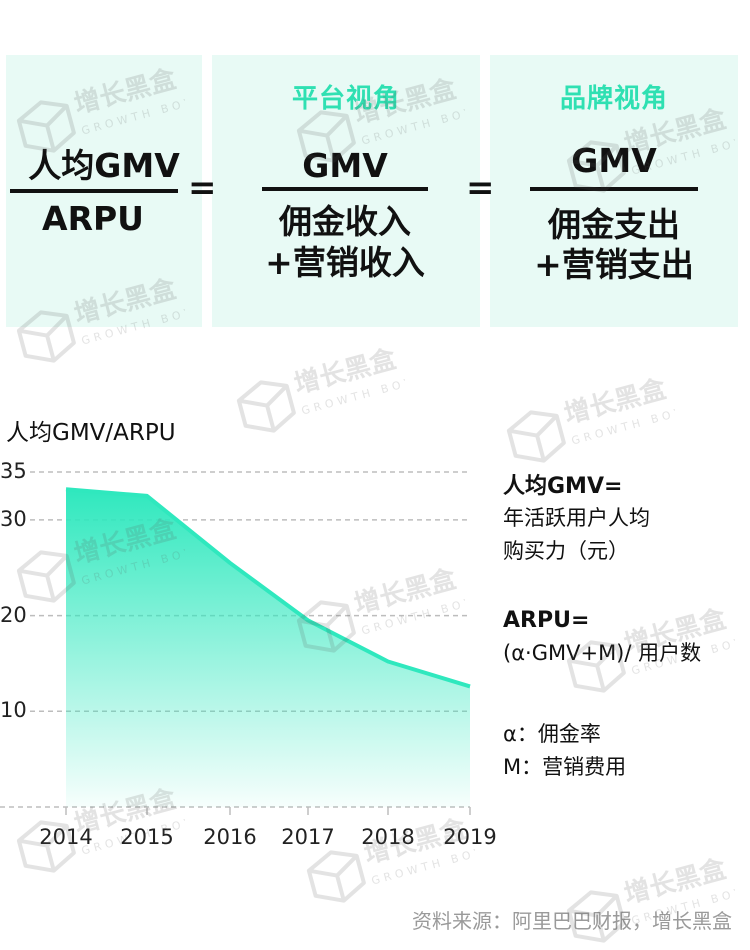 Image resolution: width=750 pixels, height=950 pixels. Describe the element at coordinates (13, 710) in the screenshot. I see `y-tick-label-10: 10` at that location.